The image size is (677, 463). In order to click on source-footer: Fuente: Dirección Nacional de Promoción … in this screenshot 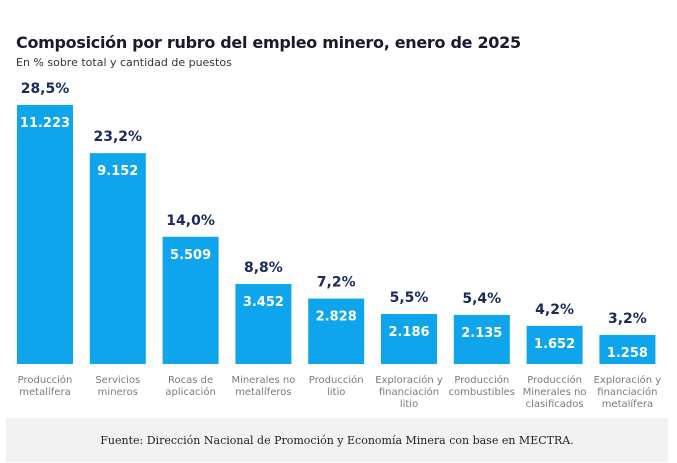, I will do `click(337, 440)`.